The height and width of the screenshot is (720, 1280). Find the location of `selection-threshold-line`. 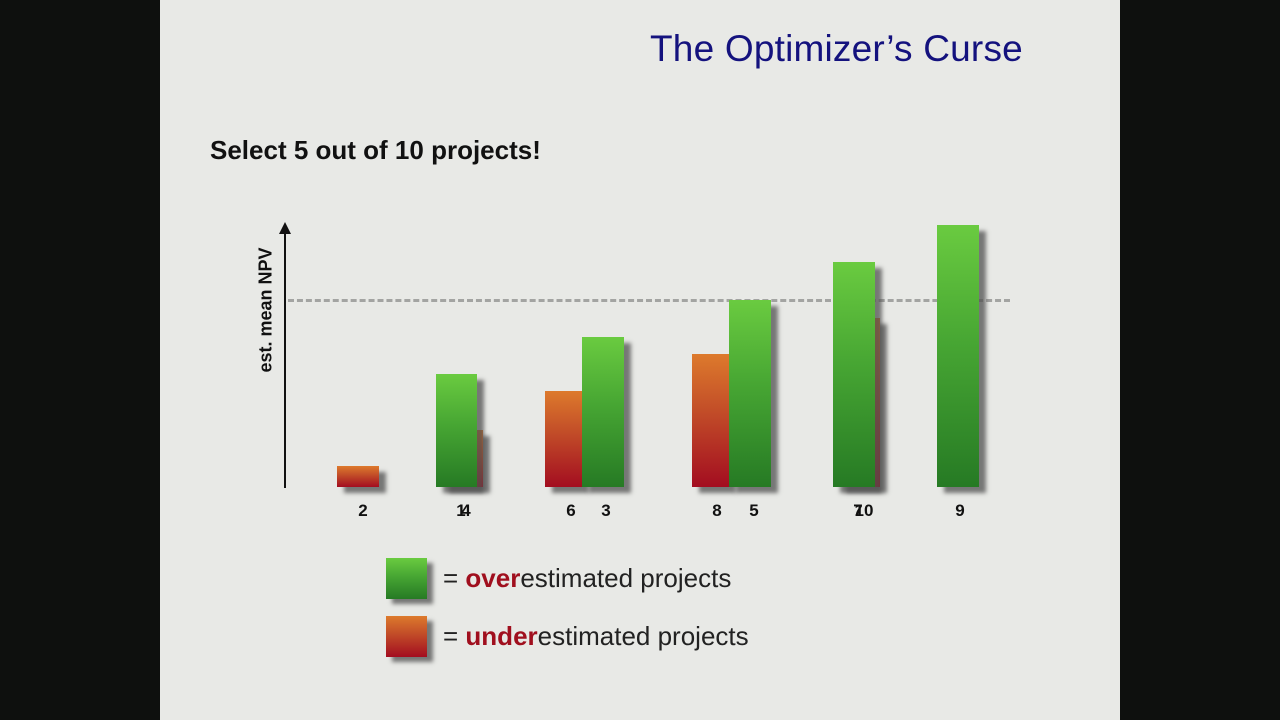

selection-threshold-line is located at coordinates (649, 300).